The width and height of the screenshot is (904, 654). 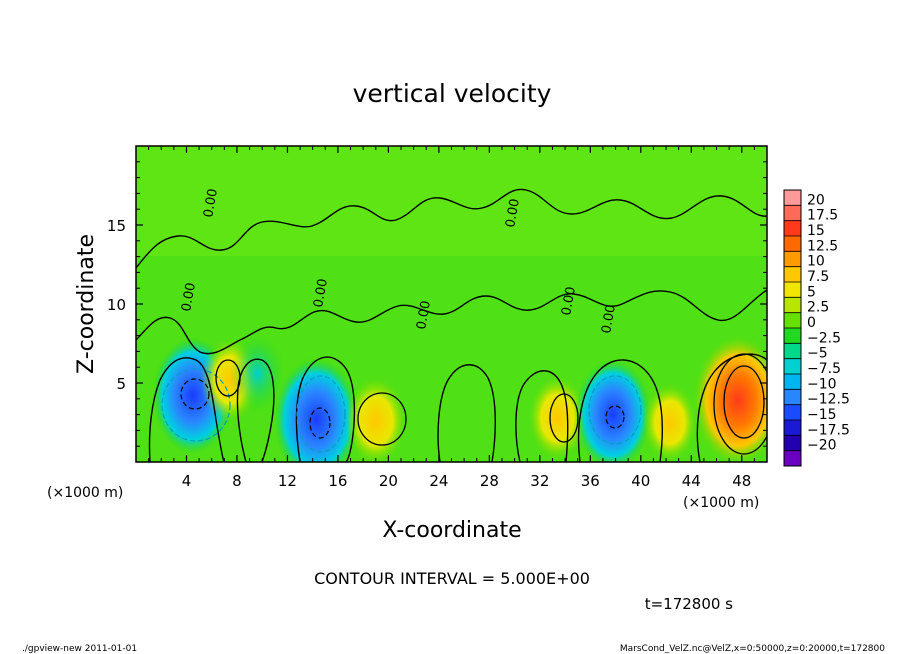 What do you see at coordinates (822, 246) in the screenshot?
I see `colorbar-label: 12.5` at bounding box center [822, 246].